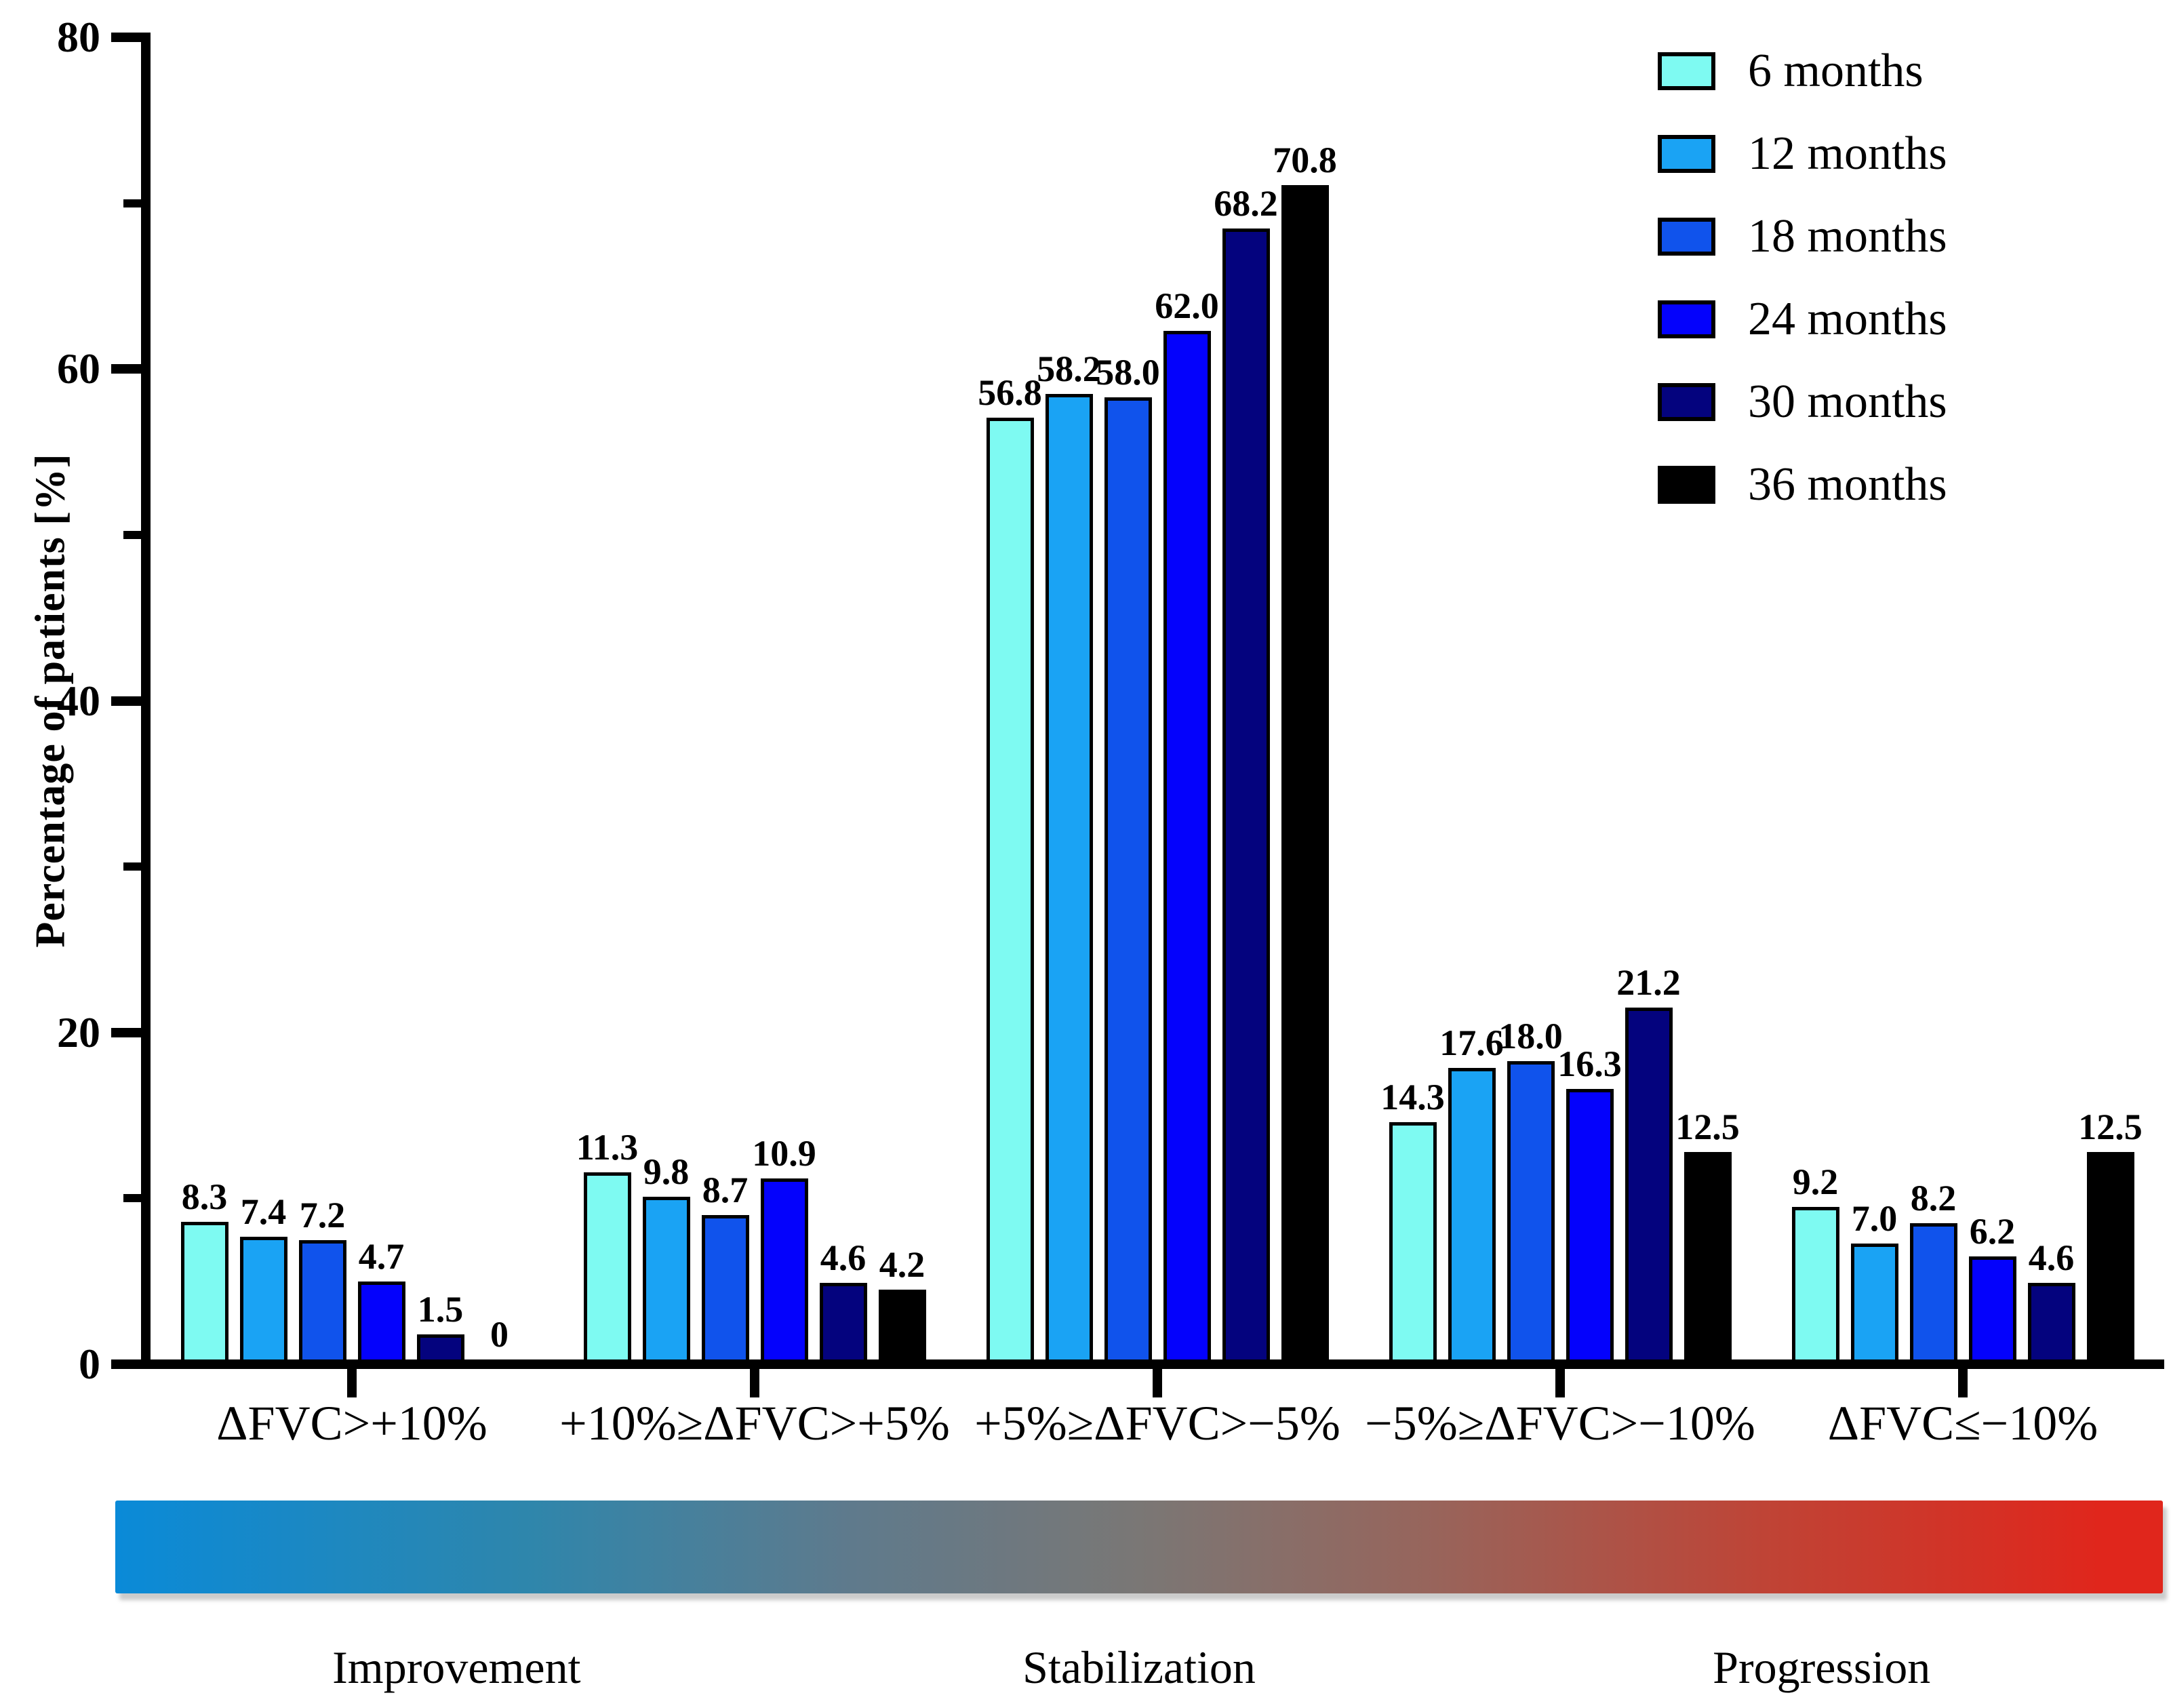 The image size is (2171, 1708). What do you see at coordinates (1815, 1181) in the screenshot?
I see `bar-value-label: 9.2` at bounding box center [1815, 1181].